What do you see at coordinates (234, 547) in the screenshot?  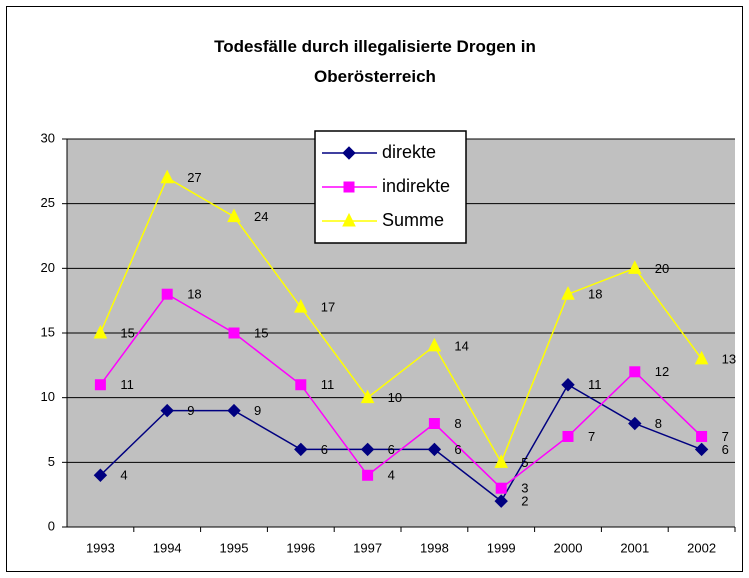 I see `x-tick-label: 1995` at bounding box center [234, 547].